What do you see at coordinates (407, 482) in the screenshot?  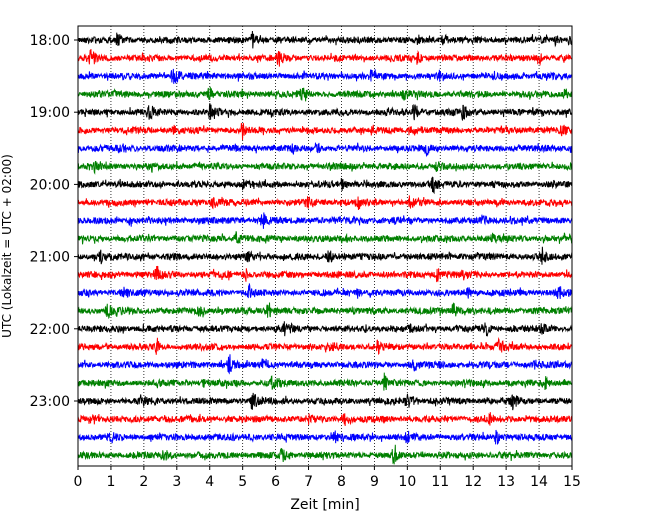 I see `x-tick-label: 10` at bounding box center [407, 482].